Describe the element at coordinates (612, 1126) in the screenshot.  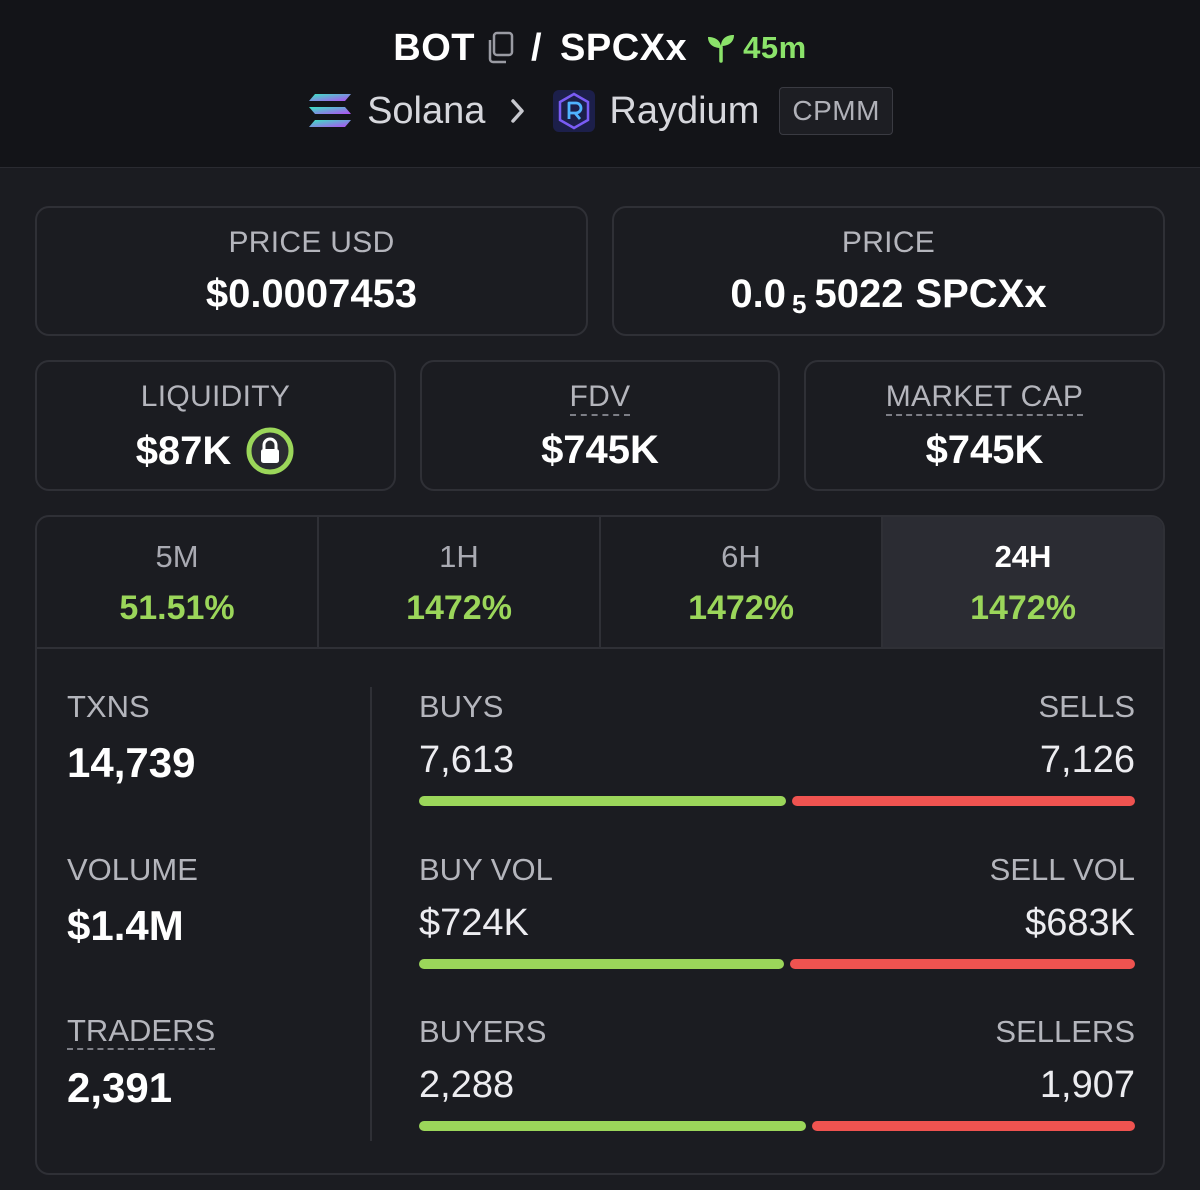
I see `buyers-bar` at that location.